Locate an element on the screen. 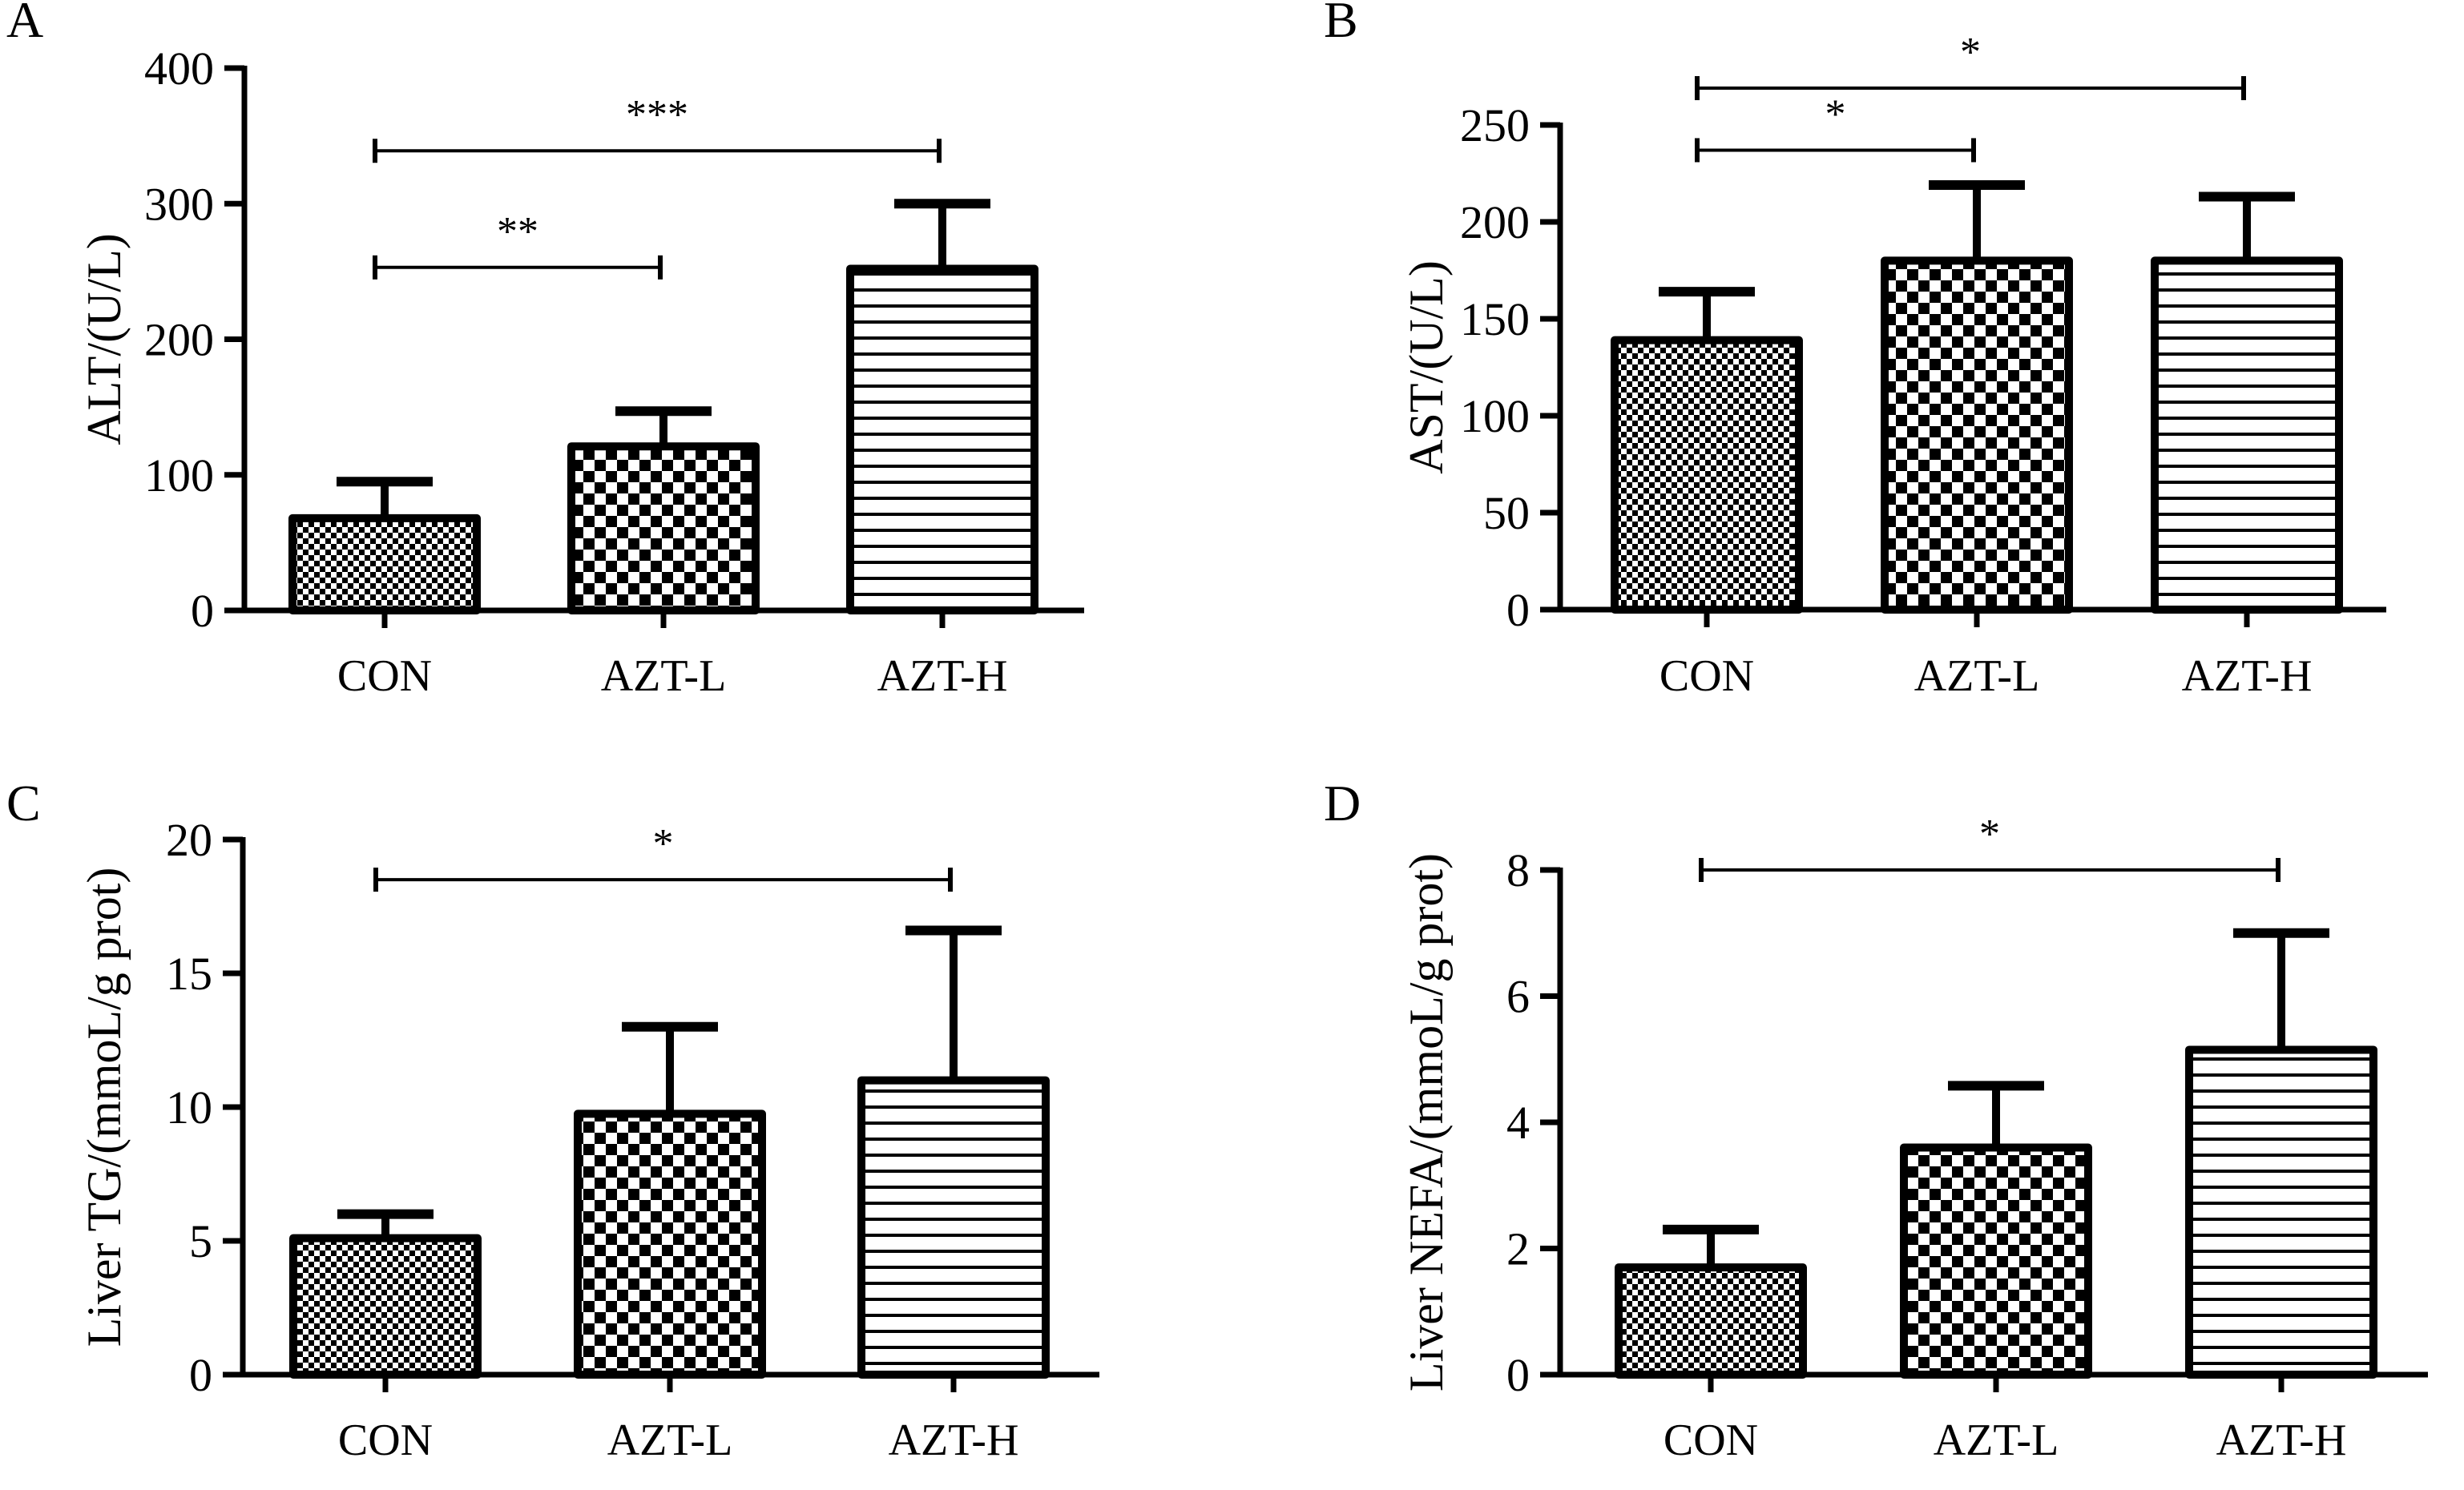 This screenshot has height=1490, width=2464. panel-letter: C is located at coordinates (23, 803).